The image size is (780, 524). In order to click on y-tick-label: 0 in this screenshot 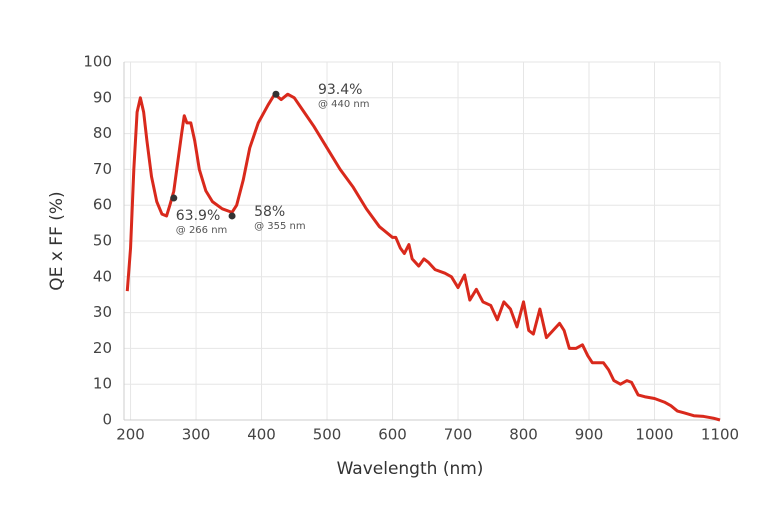, I will do `click(107, 420)`.